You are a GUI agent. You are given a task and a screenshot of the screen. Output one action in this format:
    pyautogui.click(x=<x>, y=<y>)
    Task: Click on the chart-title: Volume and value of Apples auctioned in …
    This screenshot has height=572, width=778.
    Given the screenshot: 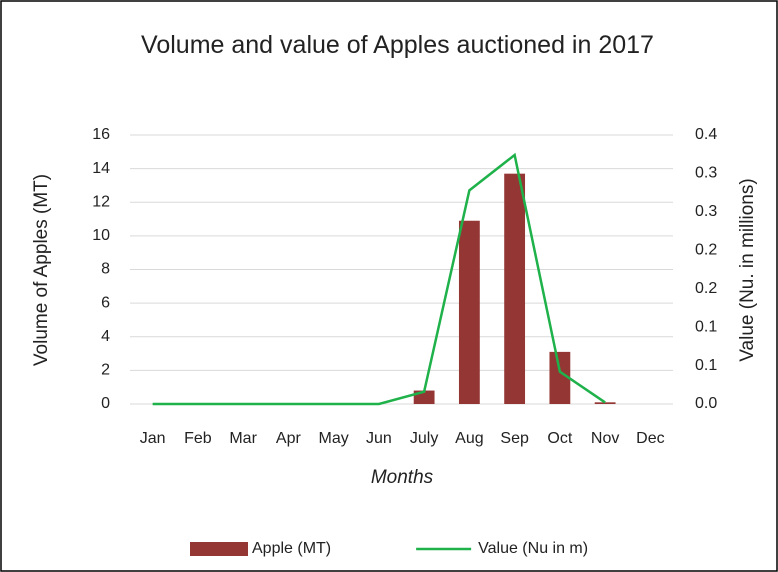 What is the action you would take?
    pyautogui.click(x=397, y=45)
    